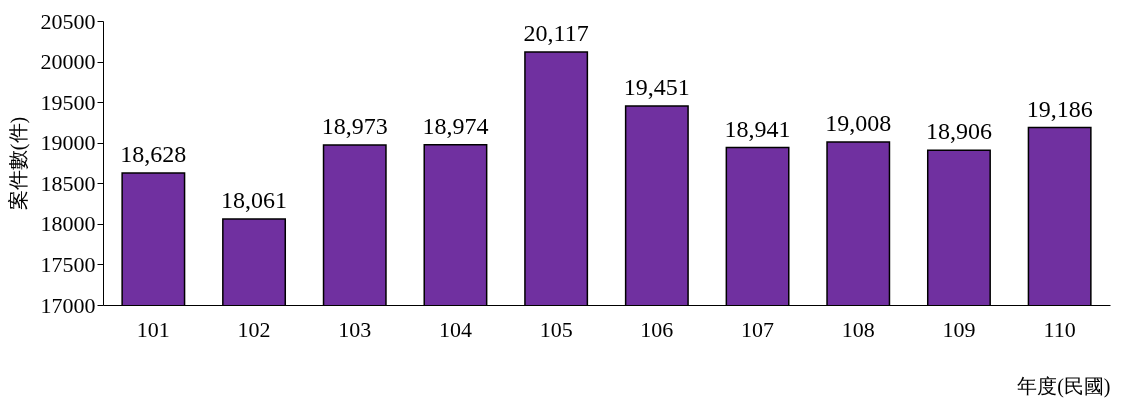 The height and width of the screenshot is (412, 1138). I want to click on x-tick-label: 101, so click(153, 329).